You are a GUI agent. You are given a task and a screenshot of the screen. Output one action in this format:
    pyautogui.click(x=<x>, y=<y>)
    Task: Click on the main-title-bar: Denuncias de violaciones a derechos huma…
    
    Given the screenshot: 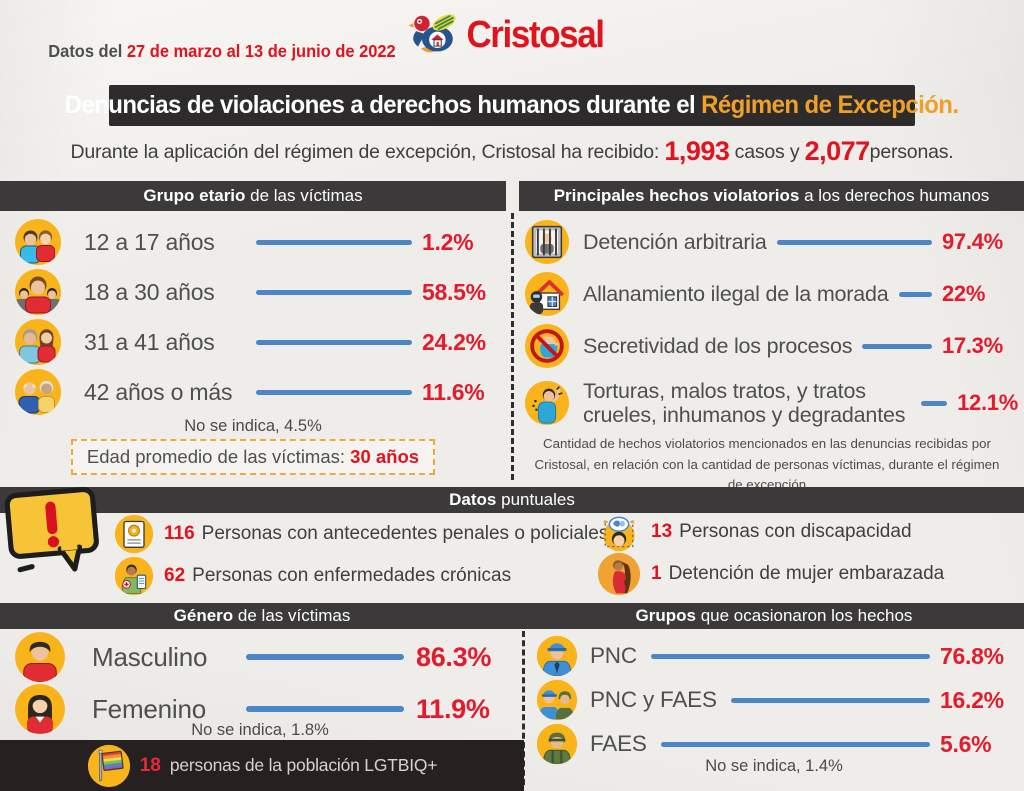 What is the action you would take?
    pyautogui.click(x=512, y=105)
    